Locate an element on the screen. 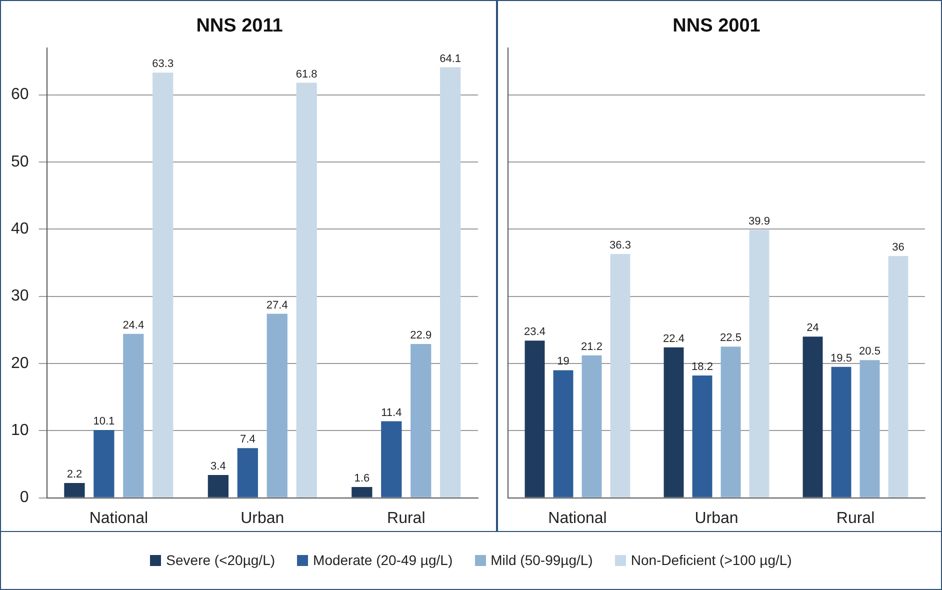  y-tick-label: 20 is located at coordinates (20, 363).